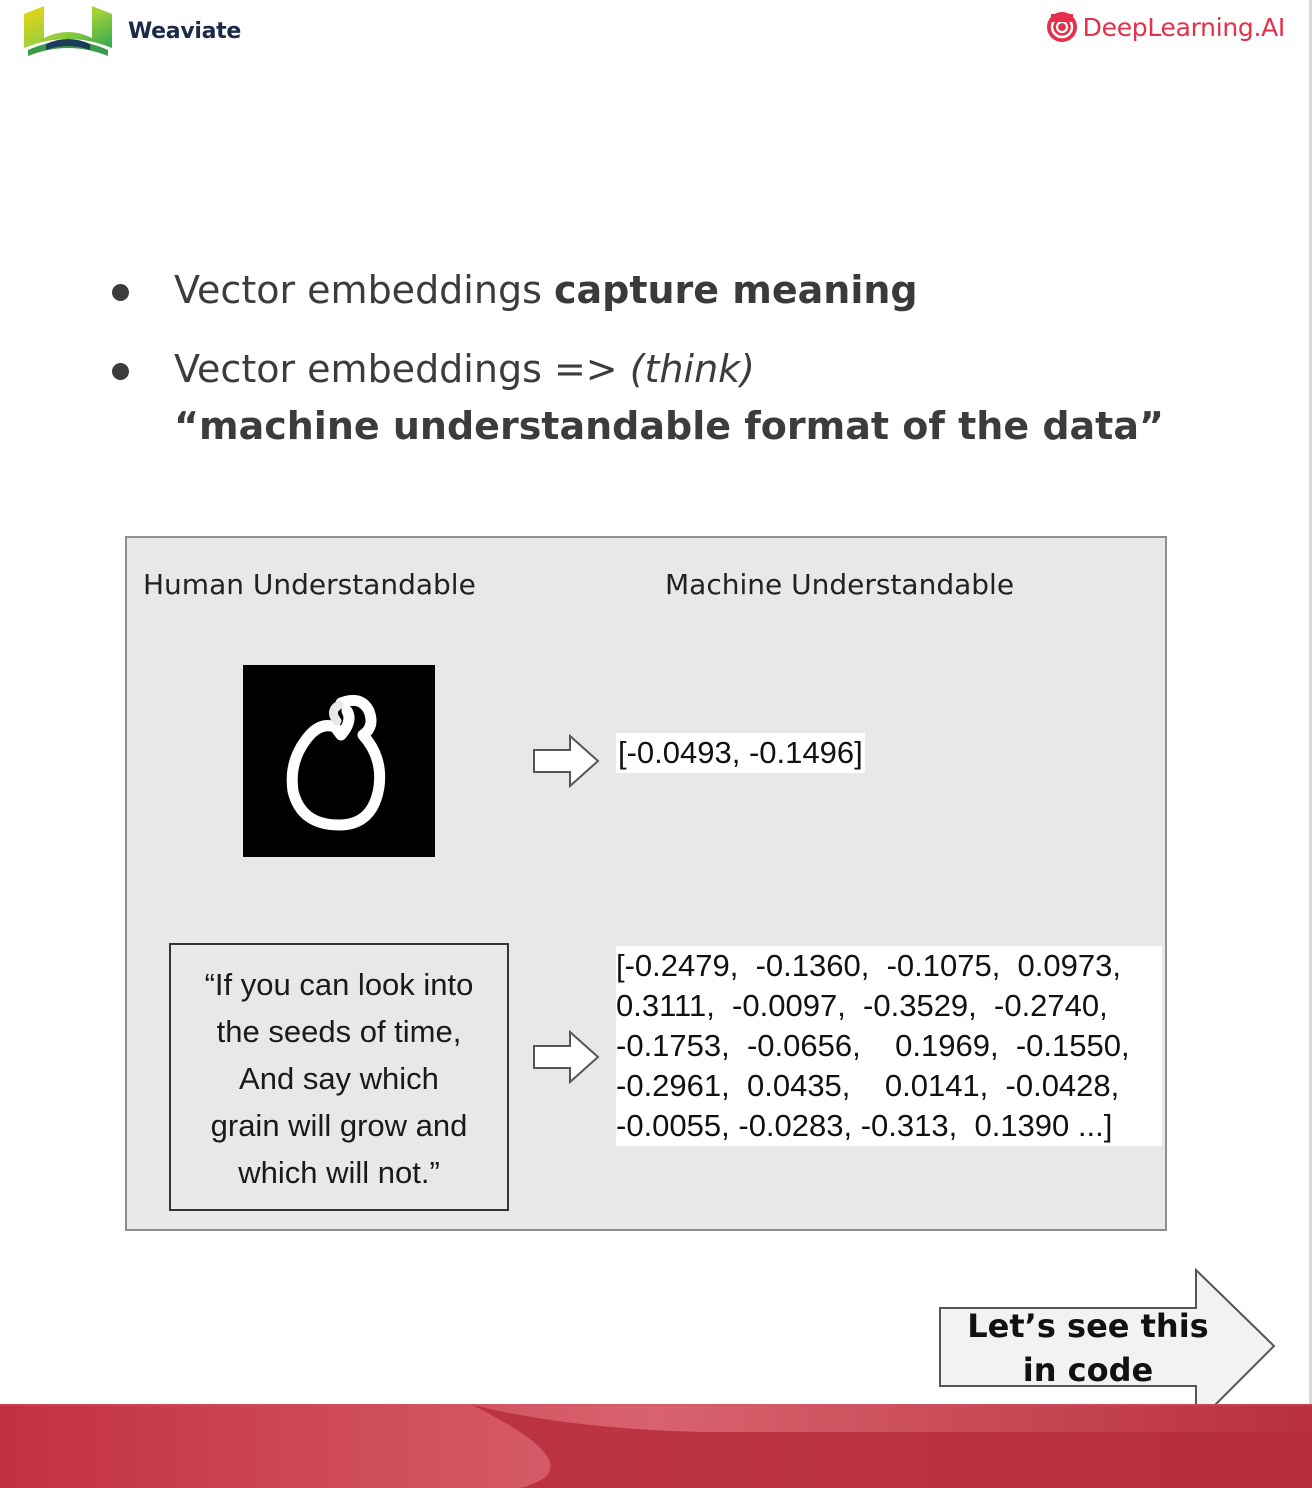 Image resolution: width=1312 pixels, height=1488 pixels. What do you see at coordinates (339, 984) in the screenshot?
I see `quote-line: “If you can look into` at bounding box center [339, 984].